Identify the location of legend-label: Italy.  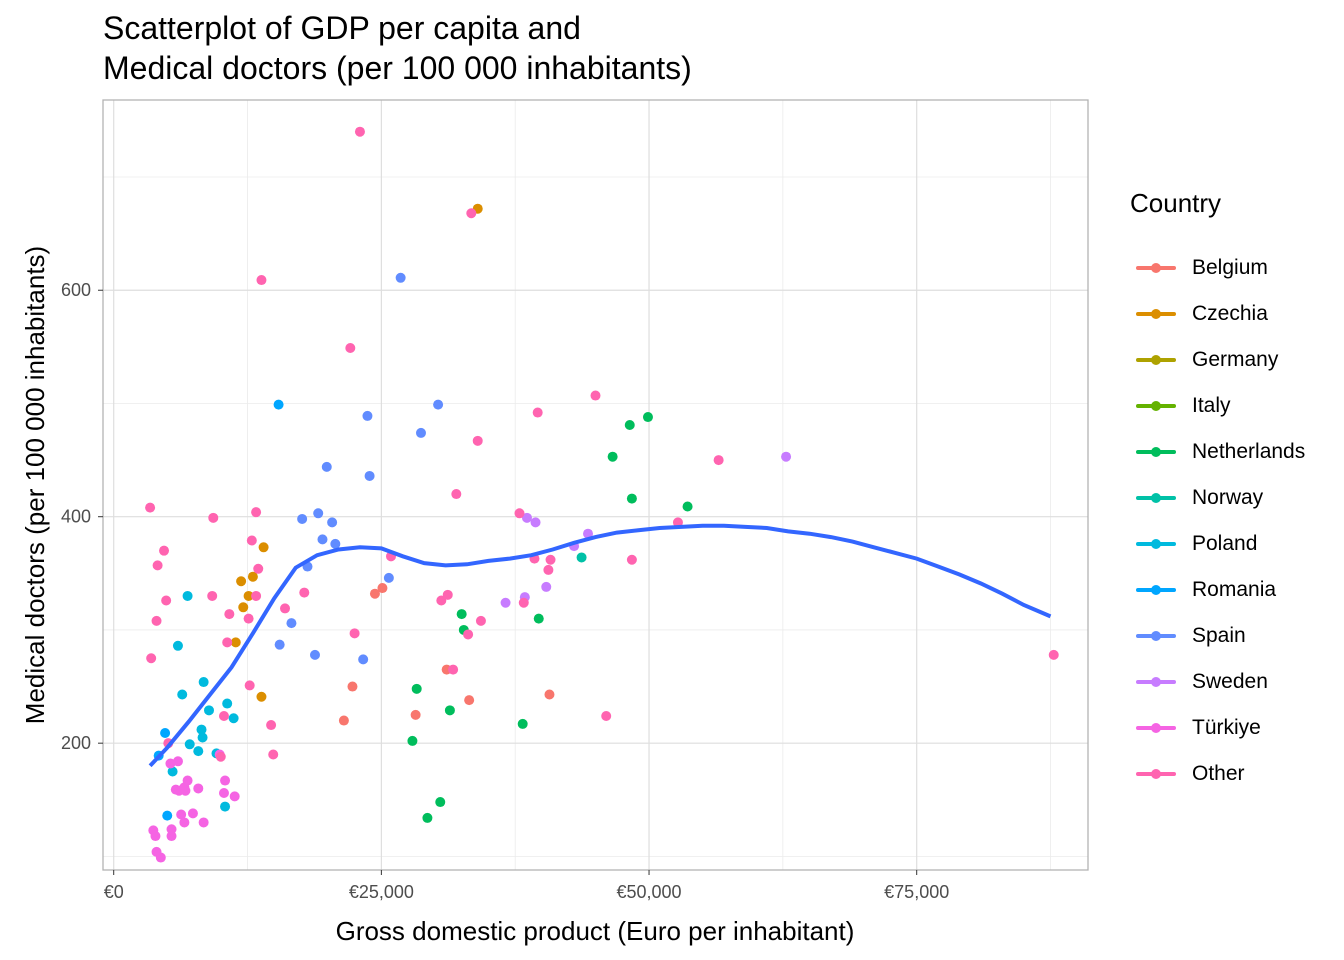
(1211, 405).